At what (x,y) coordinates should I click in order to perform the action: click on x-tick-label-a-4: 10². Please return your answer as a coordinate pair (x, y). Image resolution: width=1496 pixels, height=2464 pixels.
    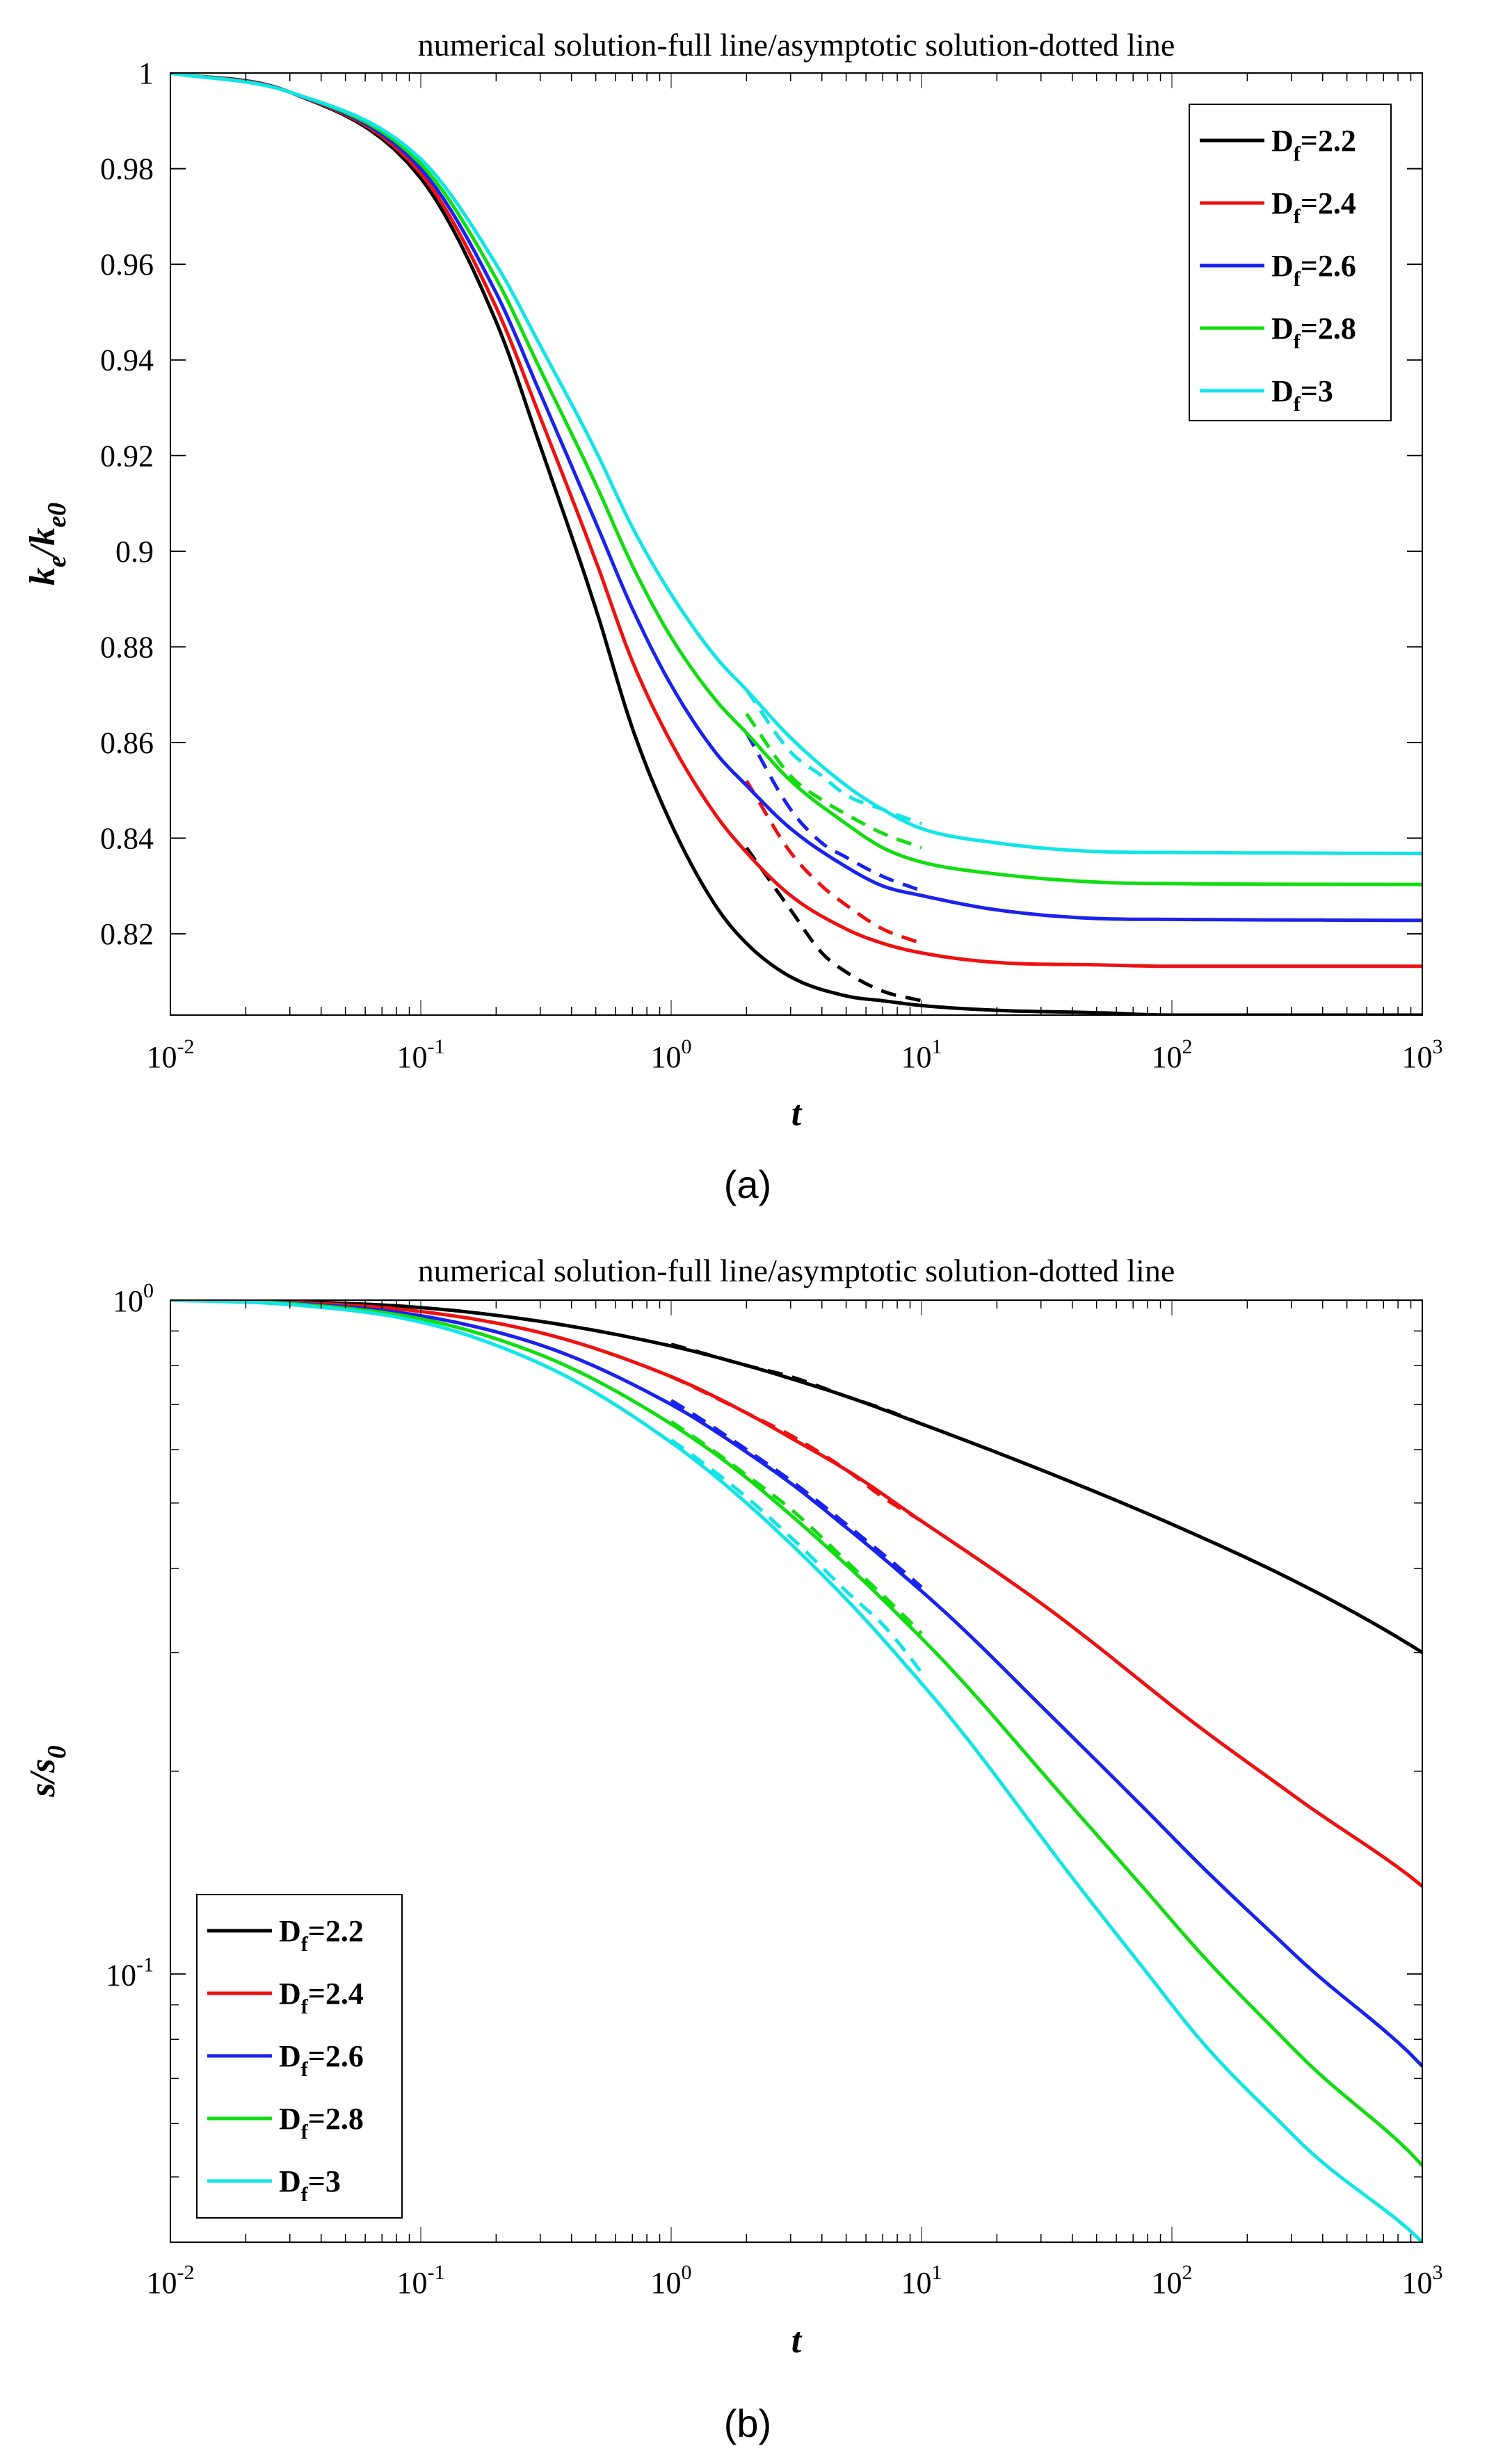
    Looking at the image, I should click on (1172, 1054).